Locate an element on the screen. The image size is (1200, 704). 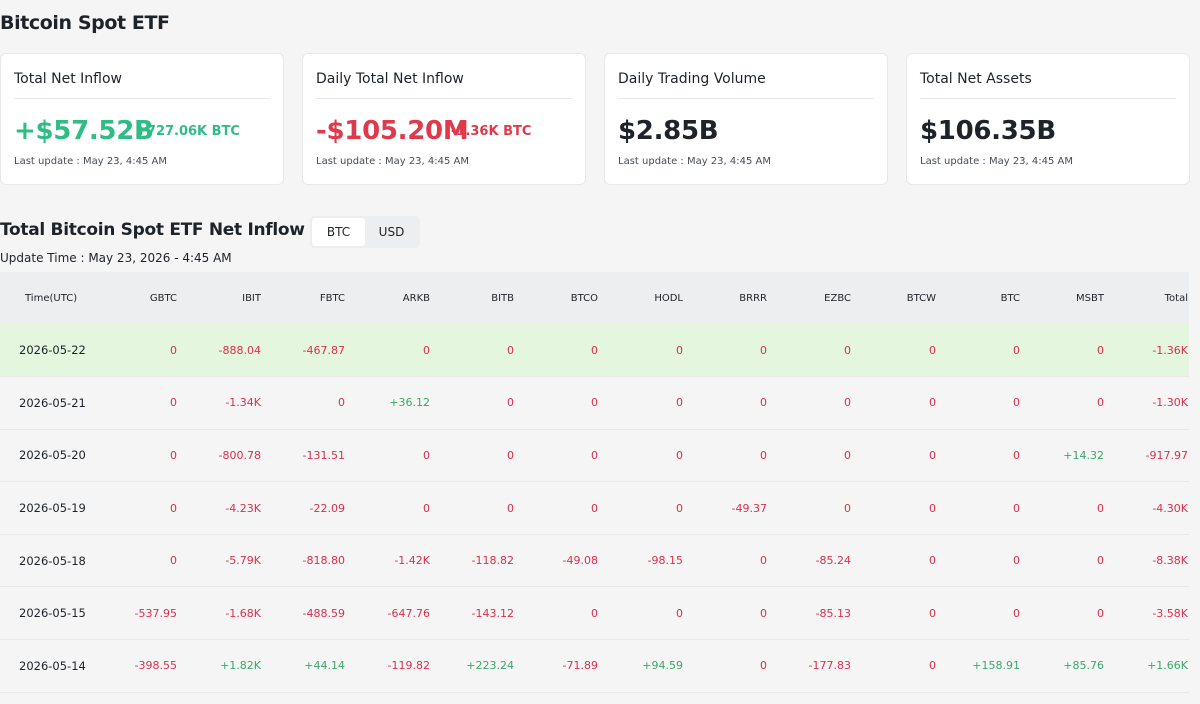
currency-toggle: BTC USD is located at coordinates (365, 232).